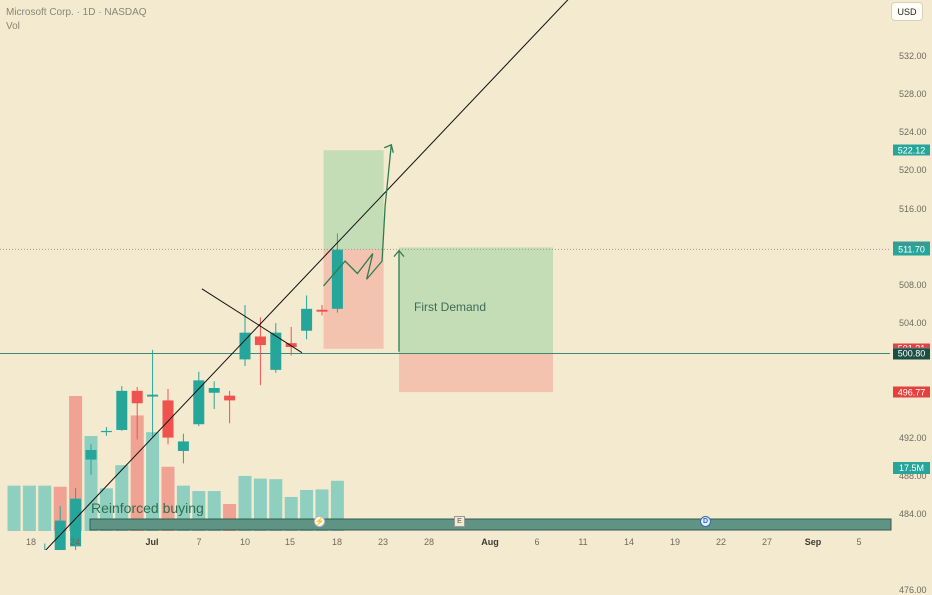 This screenshot has height=595, width=932. What do you see at coordinates (913, 284) in the screenshot?
I see `price-tick: 508.00` at bounding box center [913, 284].